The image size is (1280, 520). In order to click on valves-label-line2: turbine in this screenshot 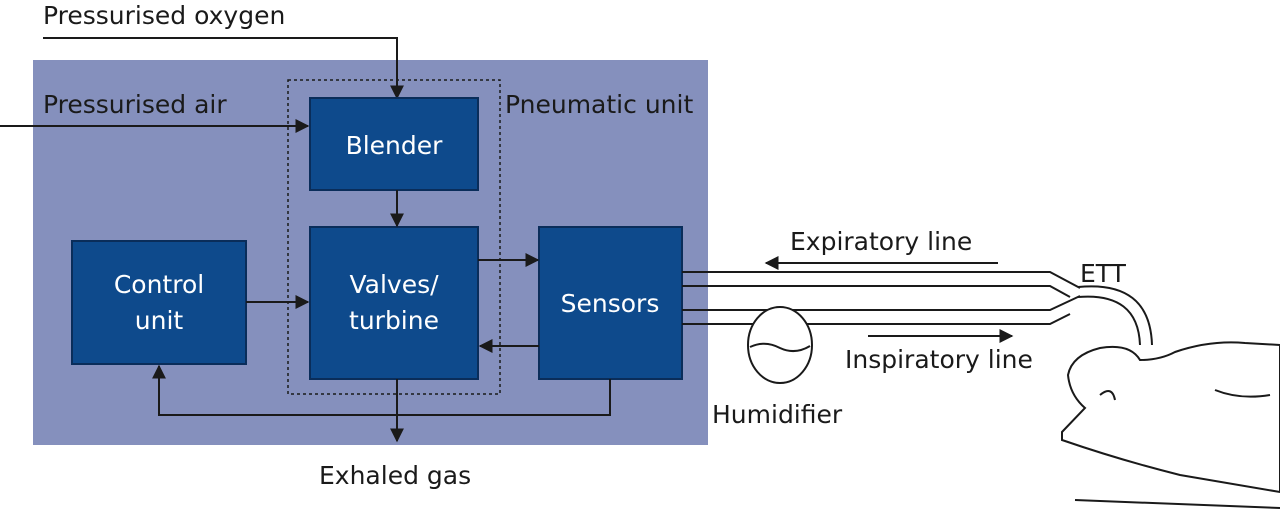, I will do `click(394, 320)`.